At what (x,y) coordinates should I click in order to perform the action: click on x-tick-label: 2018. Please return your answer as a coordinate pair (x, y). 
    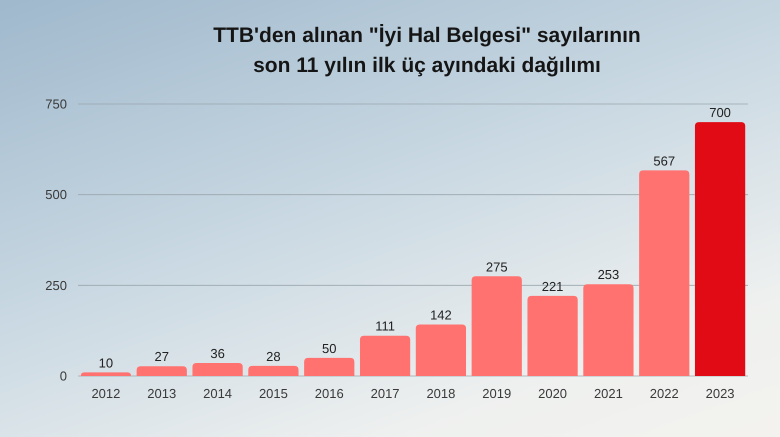
    Looking at the image, I should click on (441, 393).